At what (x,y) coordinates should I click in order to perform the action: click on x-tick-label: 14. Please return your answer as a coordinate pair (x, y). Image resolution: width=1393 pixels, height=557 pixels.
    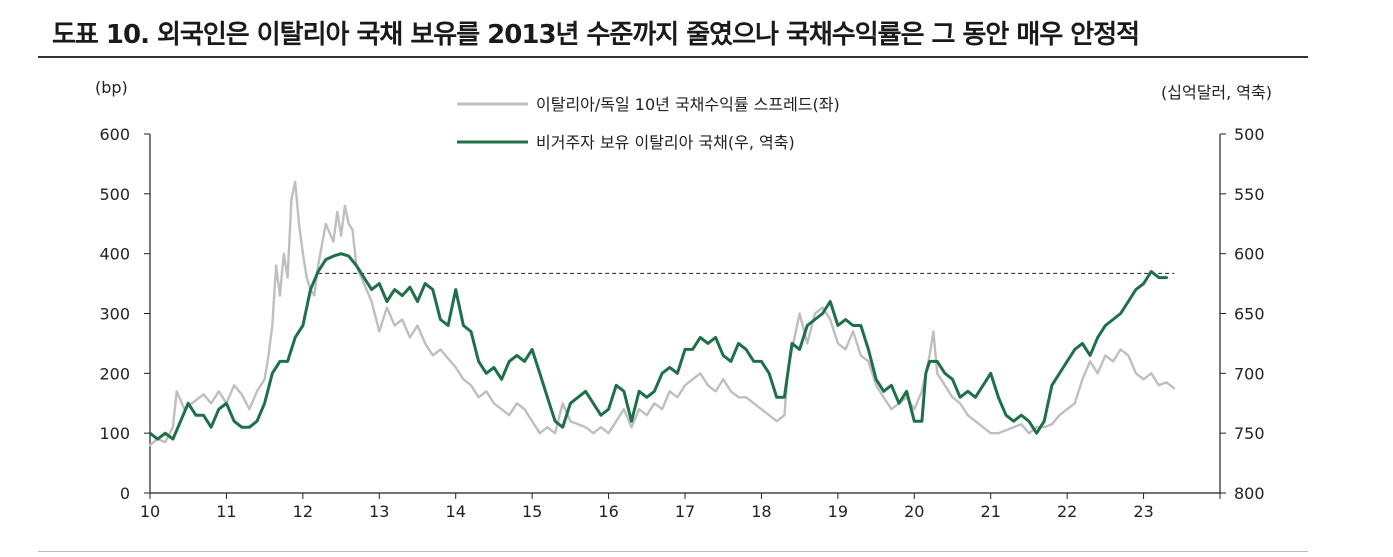
    Looking at the image, I should click on (456, 511).